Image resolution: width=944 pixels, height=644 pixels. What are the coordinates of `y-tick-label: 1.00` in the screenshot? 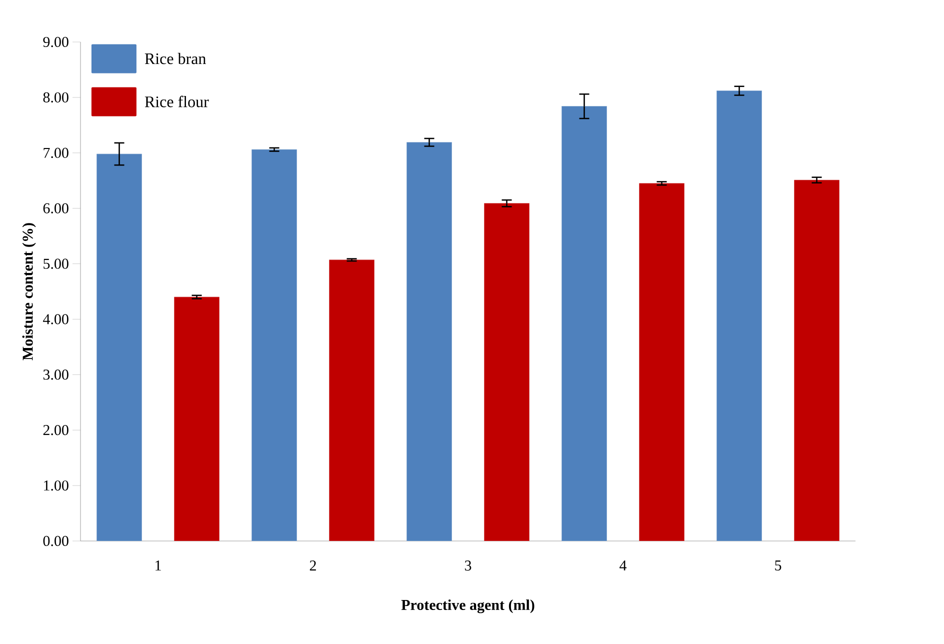 It's located at (56, 485).